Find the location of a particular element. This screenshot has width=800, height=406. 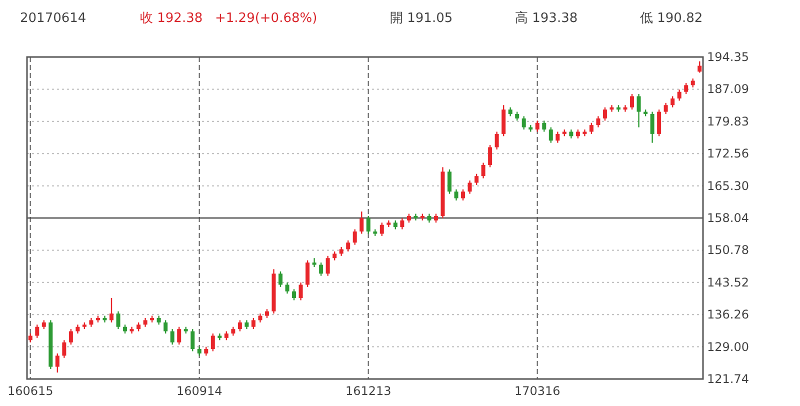

y-tick-label: 187.09 is located at coordinates (728, 89).